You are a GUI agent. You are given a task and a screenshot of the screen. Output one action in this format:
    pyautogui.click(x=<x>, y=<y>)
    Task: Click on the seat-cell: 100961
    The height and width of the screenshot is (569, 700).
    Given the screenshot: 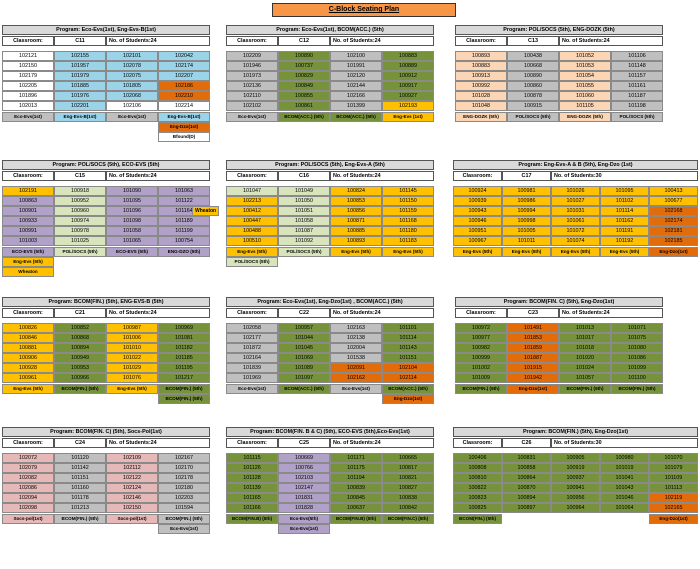 What is the action you would take?
    pyautogui.click(x=28, y=378)
    